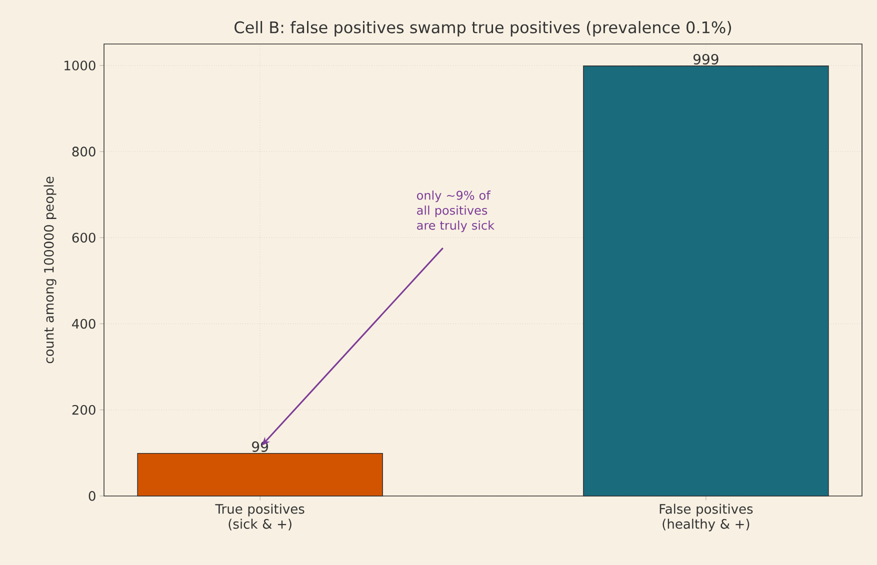 The height and width of the screenshot is (565, 877). What do you see at coordinates (84, 237) in the screenshot?
I see `y-tick-label: 600` at bounding box center [84, 237].